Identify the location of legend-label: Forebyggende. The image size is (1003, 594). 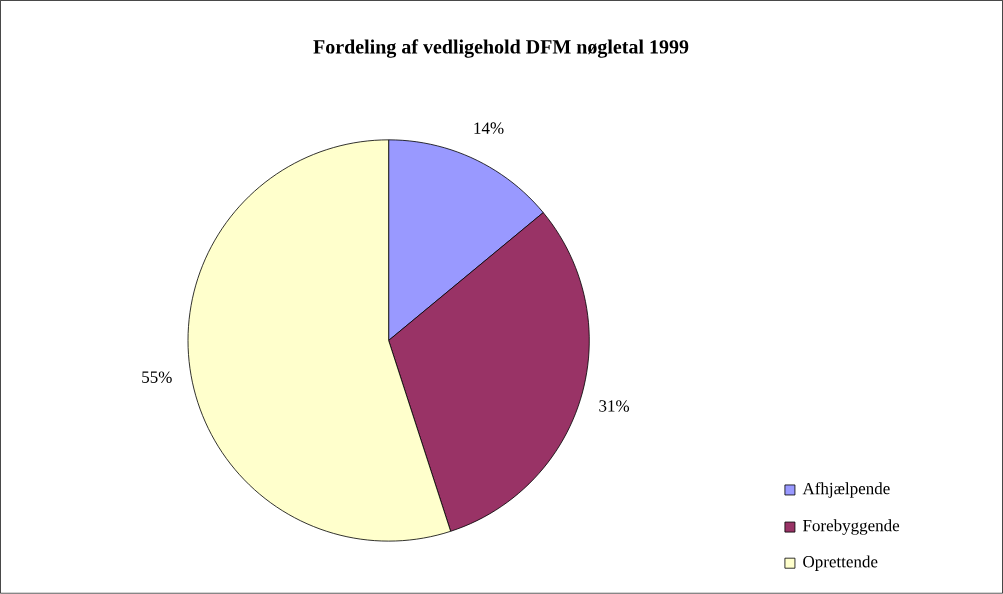
(851, 527).